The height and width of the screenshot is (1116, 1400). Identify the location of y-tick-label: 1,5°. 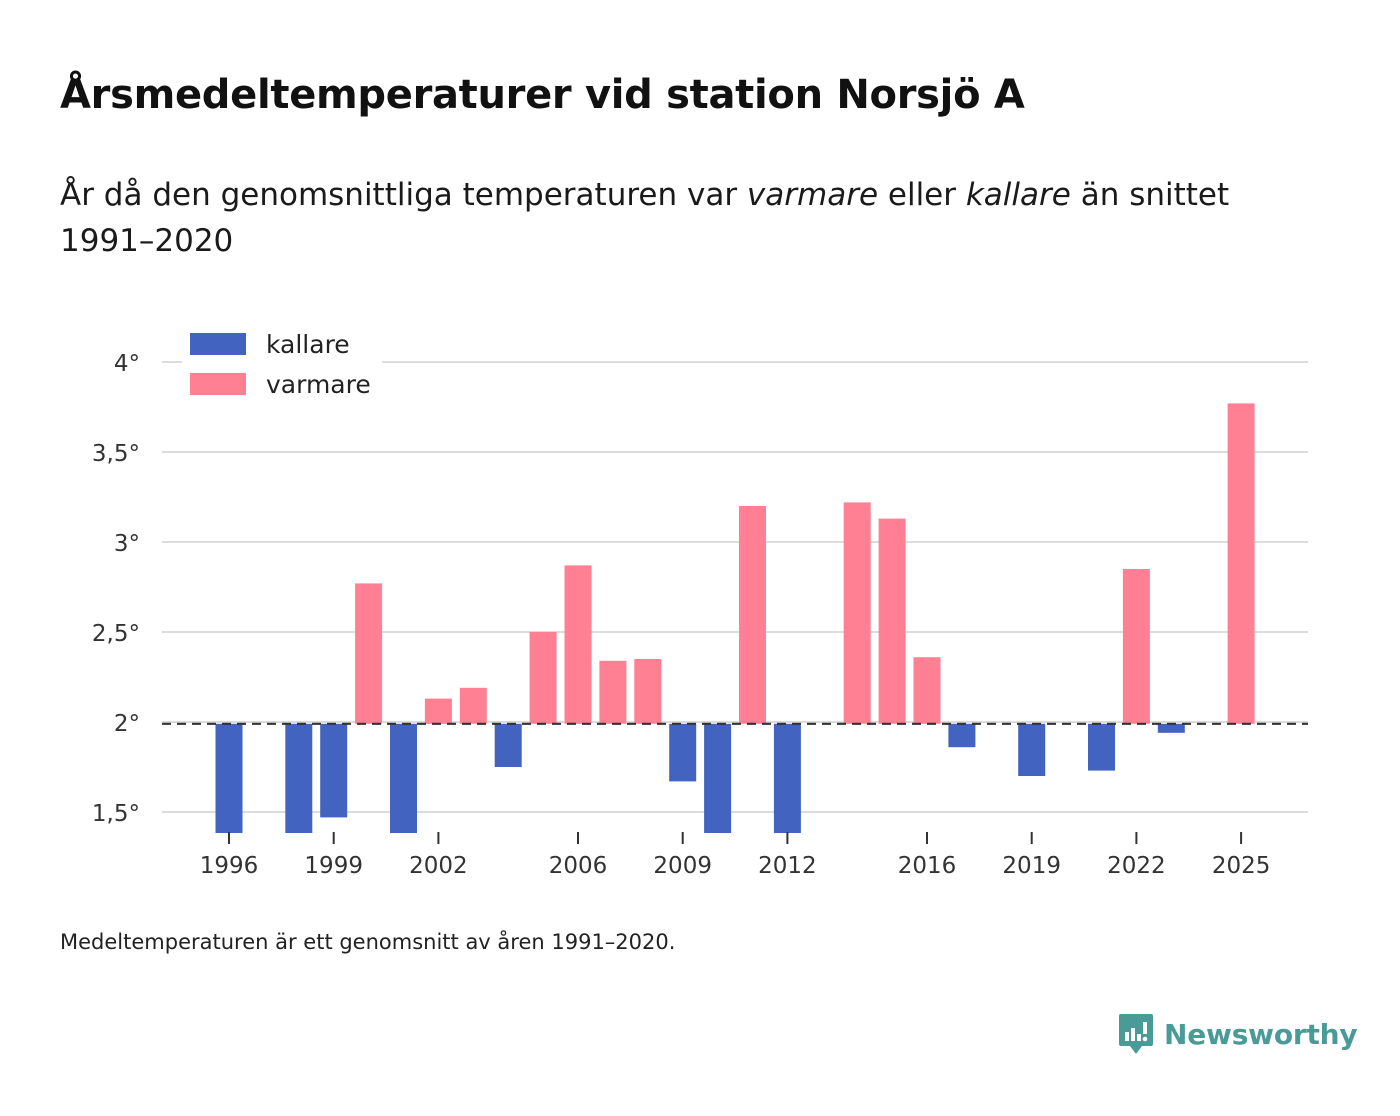
(116, 814).